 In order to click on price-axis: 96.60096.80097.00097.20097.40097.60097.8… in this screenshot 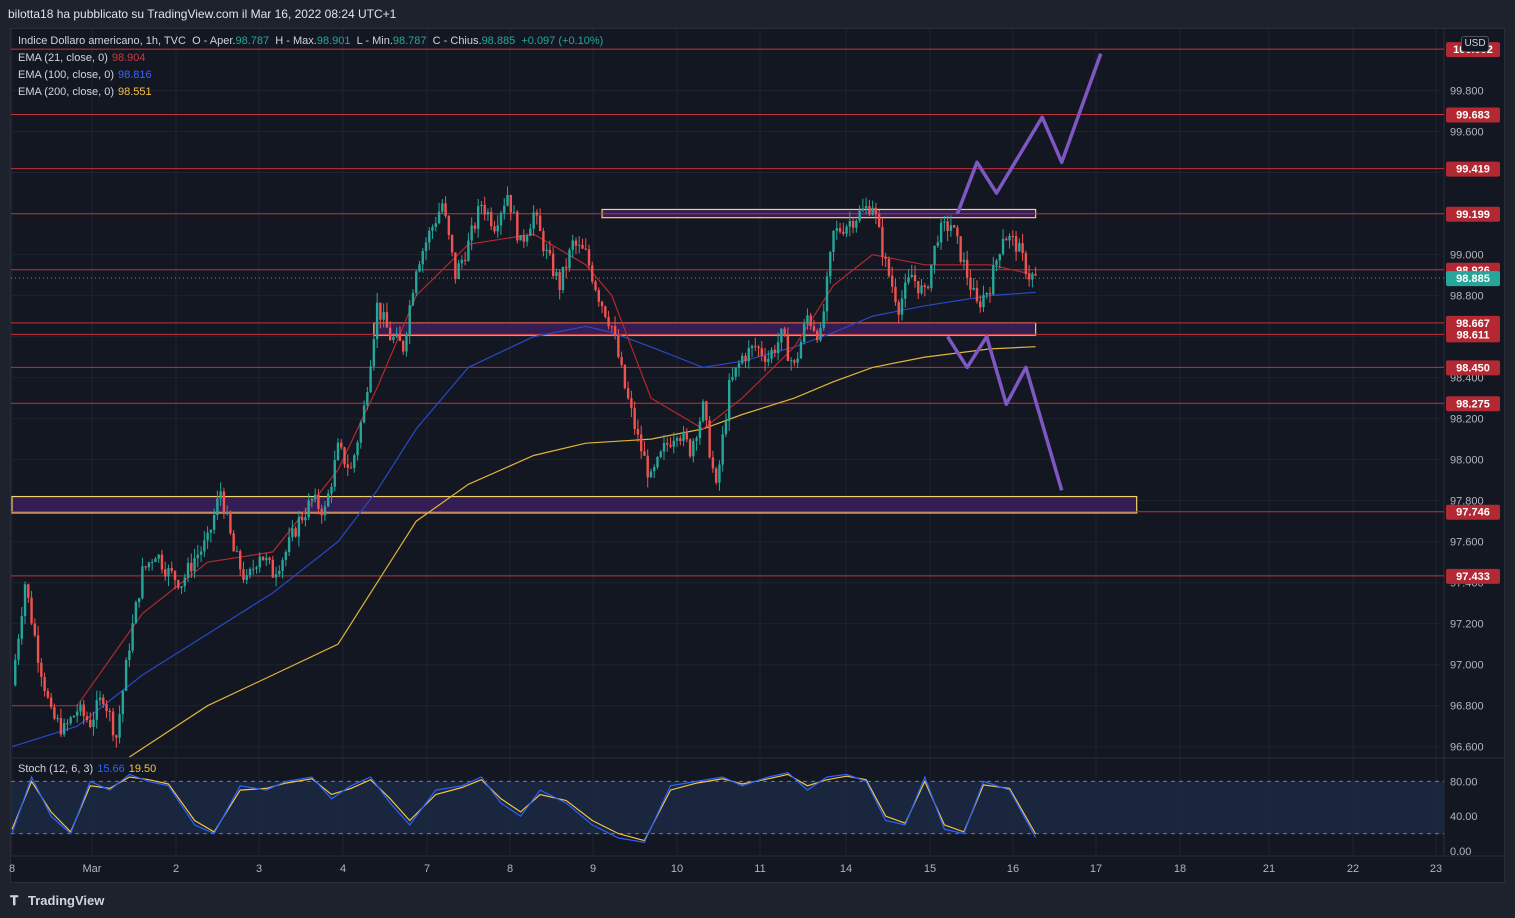, I will do `click(1473, 398)`.